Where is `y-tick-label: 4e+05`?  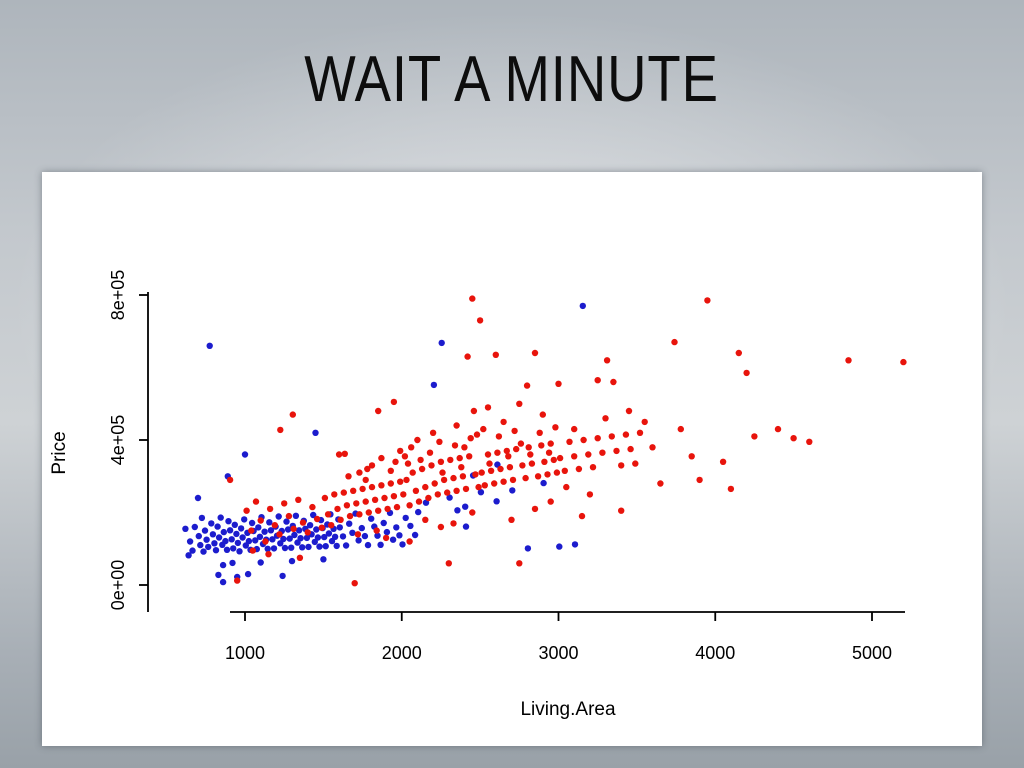
y-tick-label: 4e+05 is located at coordinates (118, 440).